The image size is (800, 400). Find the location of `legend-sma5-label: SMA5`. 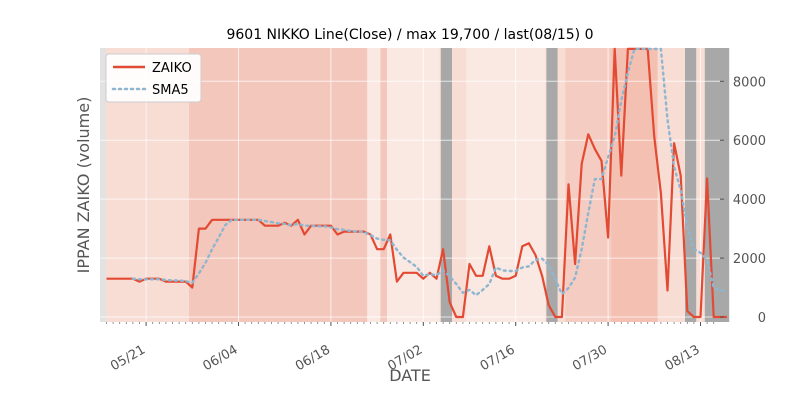

legend-sma5-label: SMA5 is located at coordinates (170, 90).